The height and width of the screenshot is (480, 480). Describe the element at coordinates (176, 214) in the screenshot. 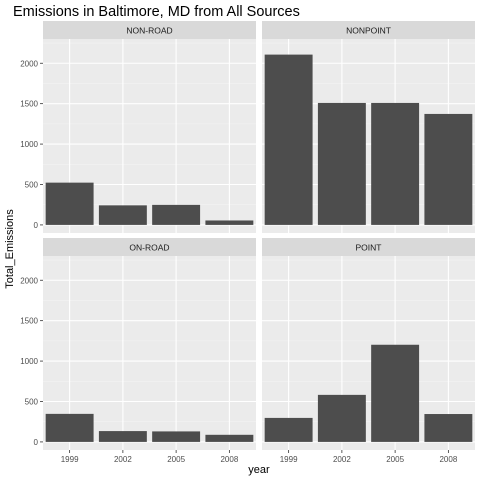

I see `bar-non-road-2005` at that location.